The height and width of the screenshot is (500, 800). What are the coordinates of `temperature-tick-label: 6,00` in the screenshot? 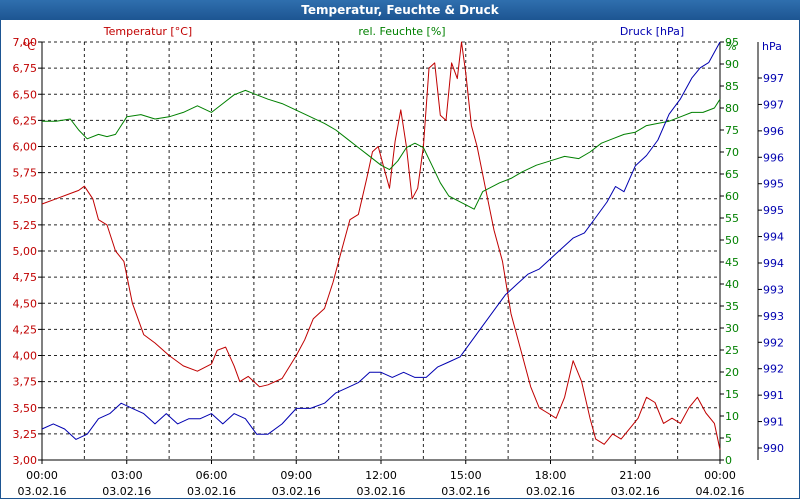 It's located at (25, 147).